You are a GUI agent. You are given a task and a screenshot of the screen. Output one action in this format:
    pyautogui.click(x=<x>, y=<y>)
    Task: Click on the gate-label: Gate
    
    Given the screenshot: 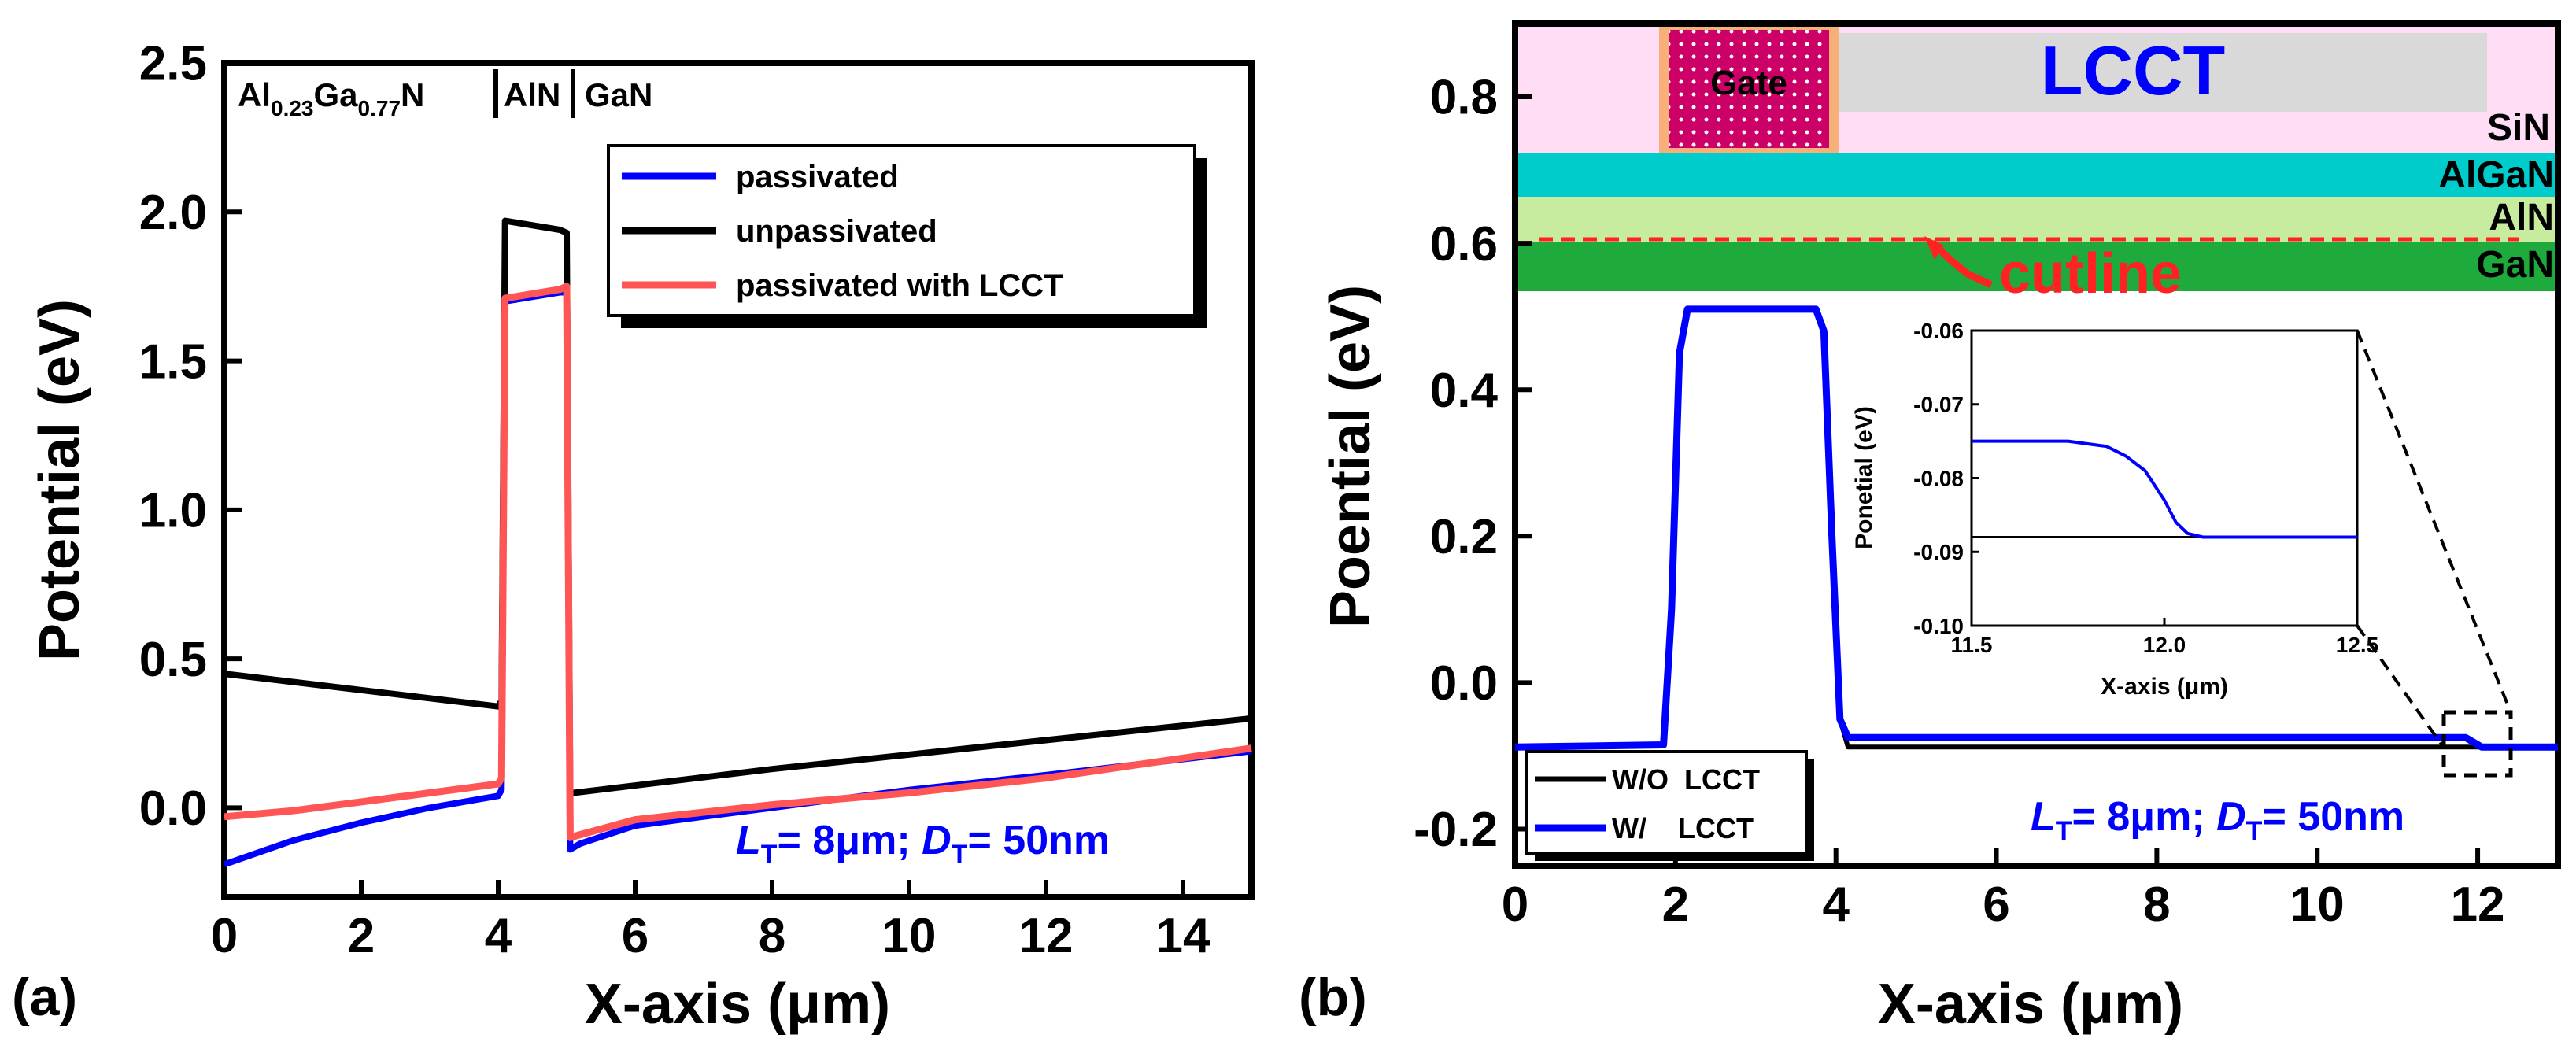 What is the action you would take?
    pyautogui.click(x=1749, y=83)
    